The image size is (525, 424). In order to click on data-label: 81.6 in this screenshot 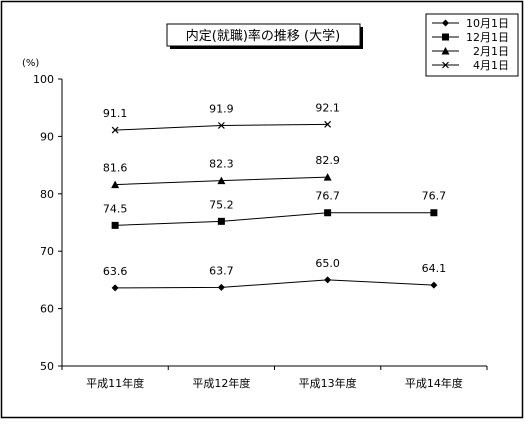, I will do `click(115, 168)`.